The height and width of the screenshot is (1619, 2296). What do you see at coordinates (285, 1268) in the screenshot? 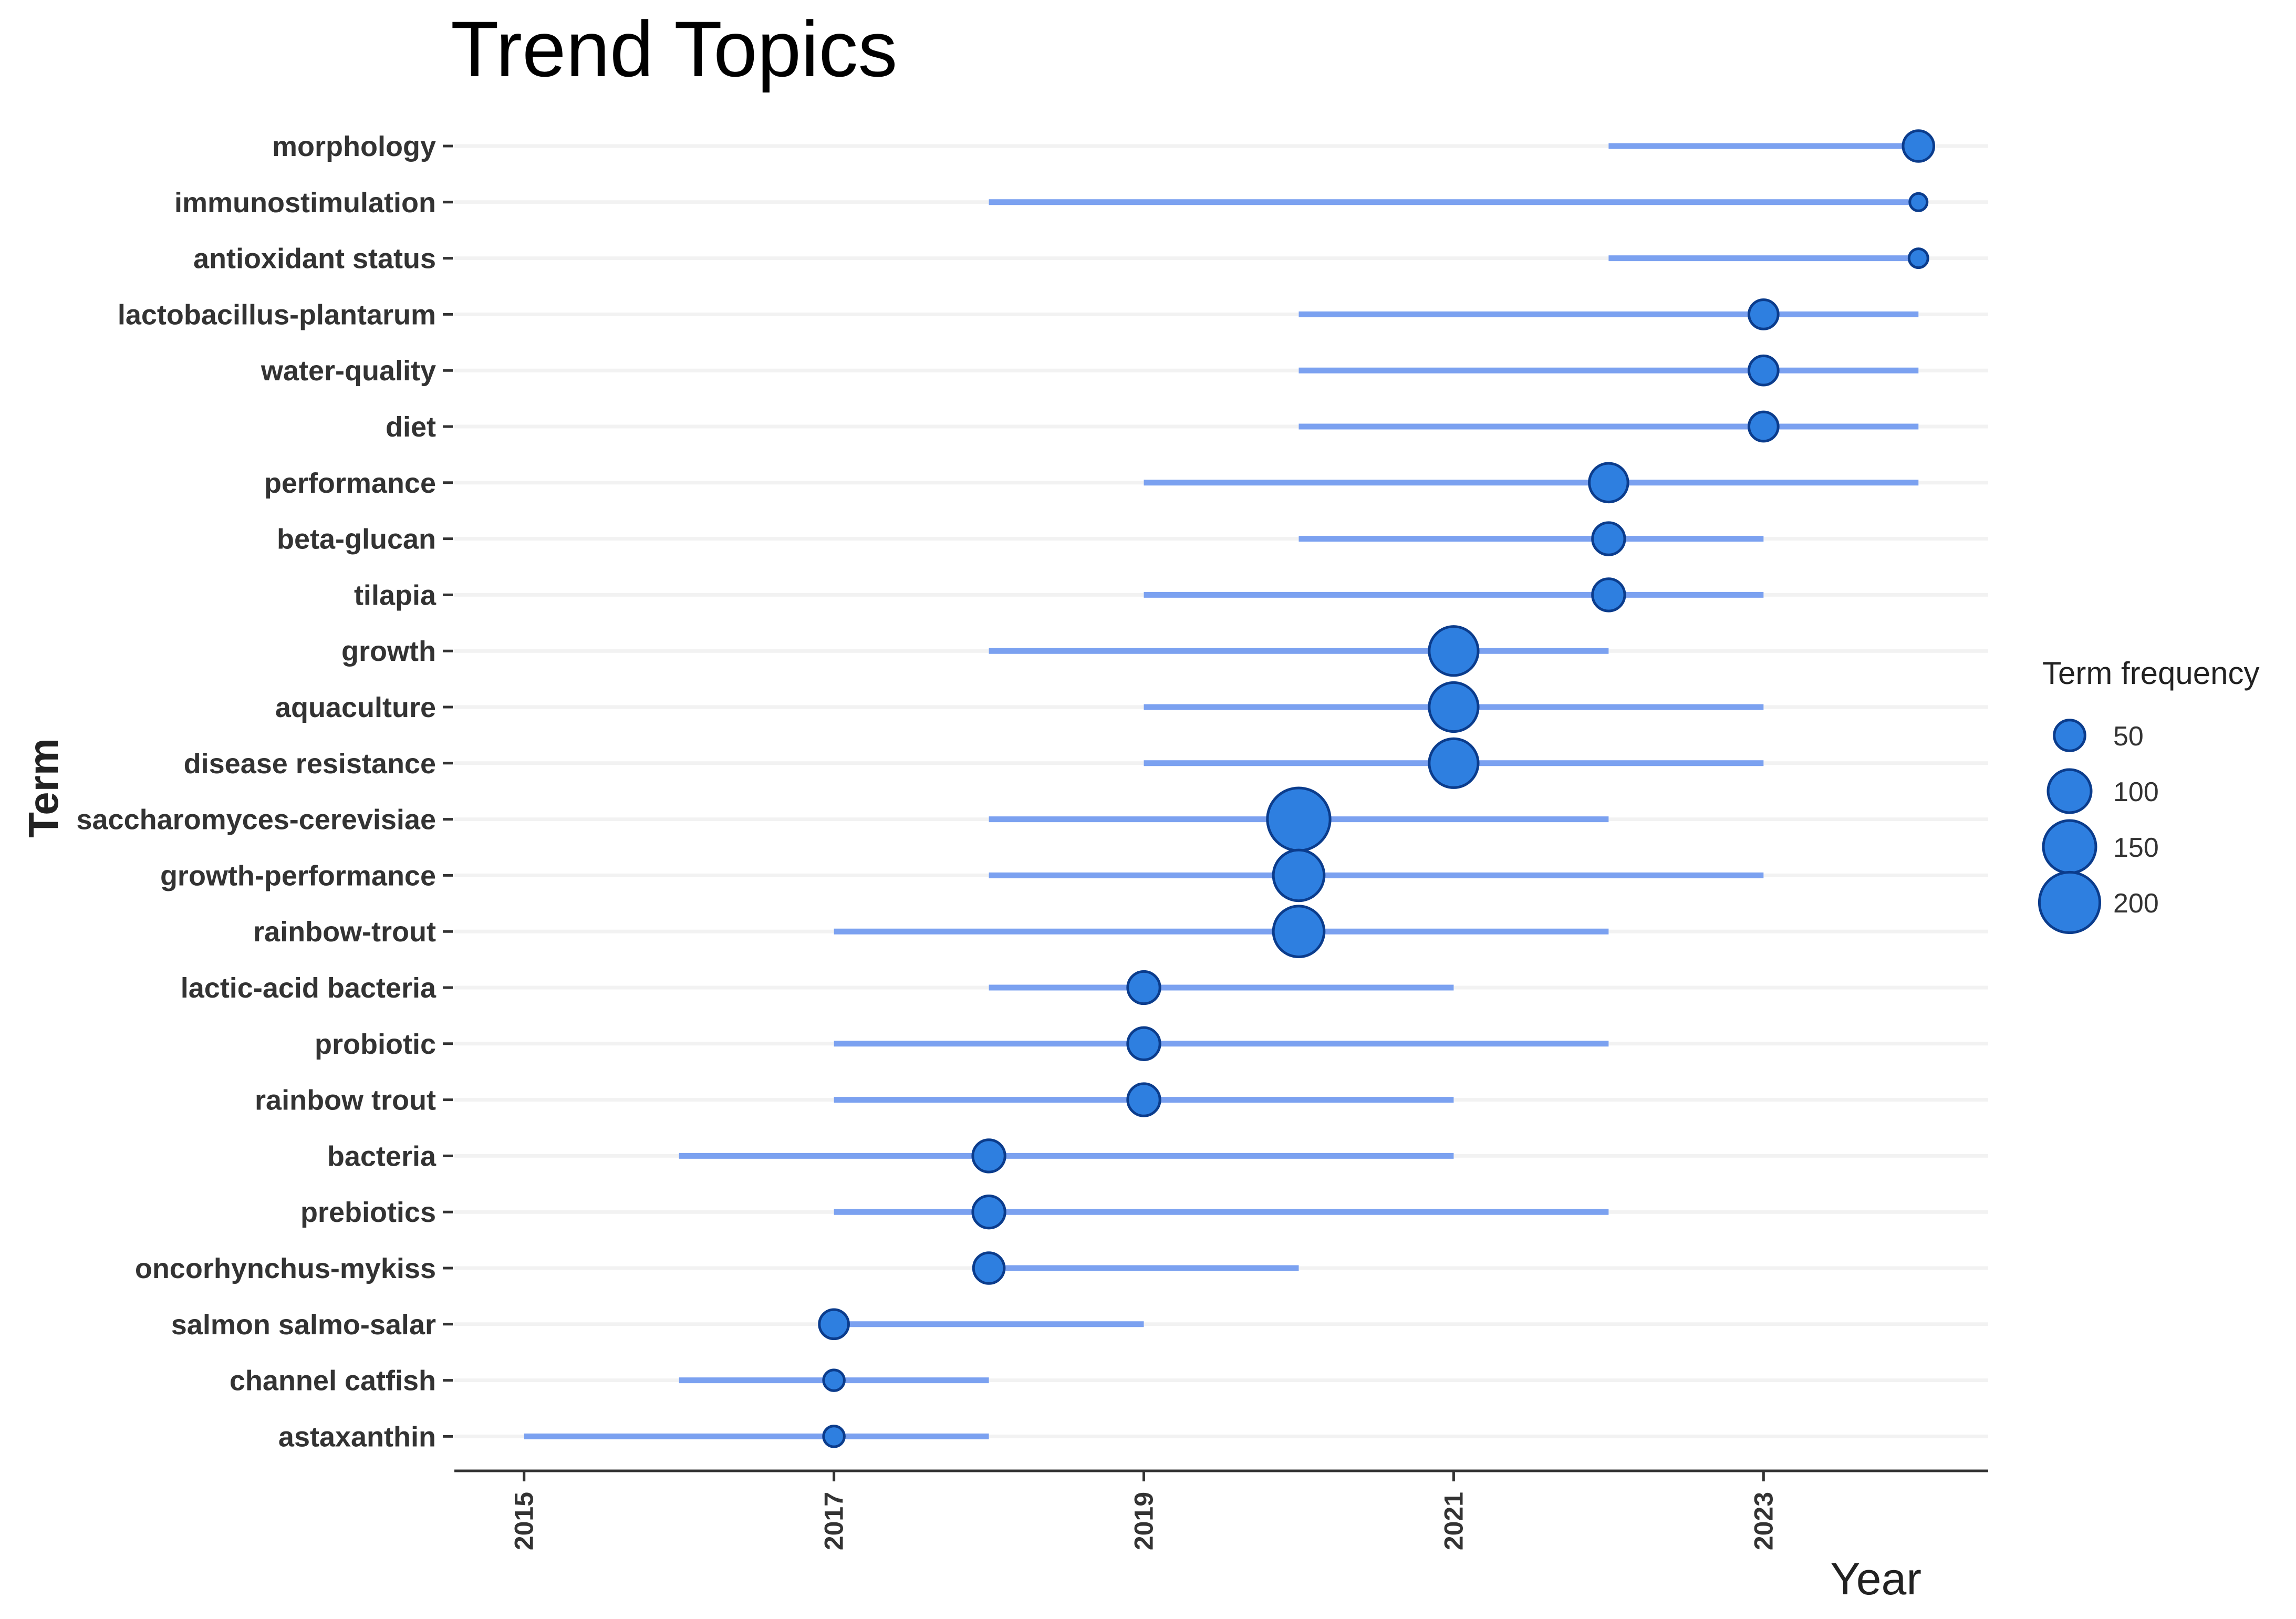
I see `term-label: oncorhynchus-mykiss` at bounding box center [285, 1268].